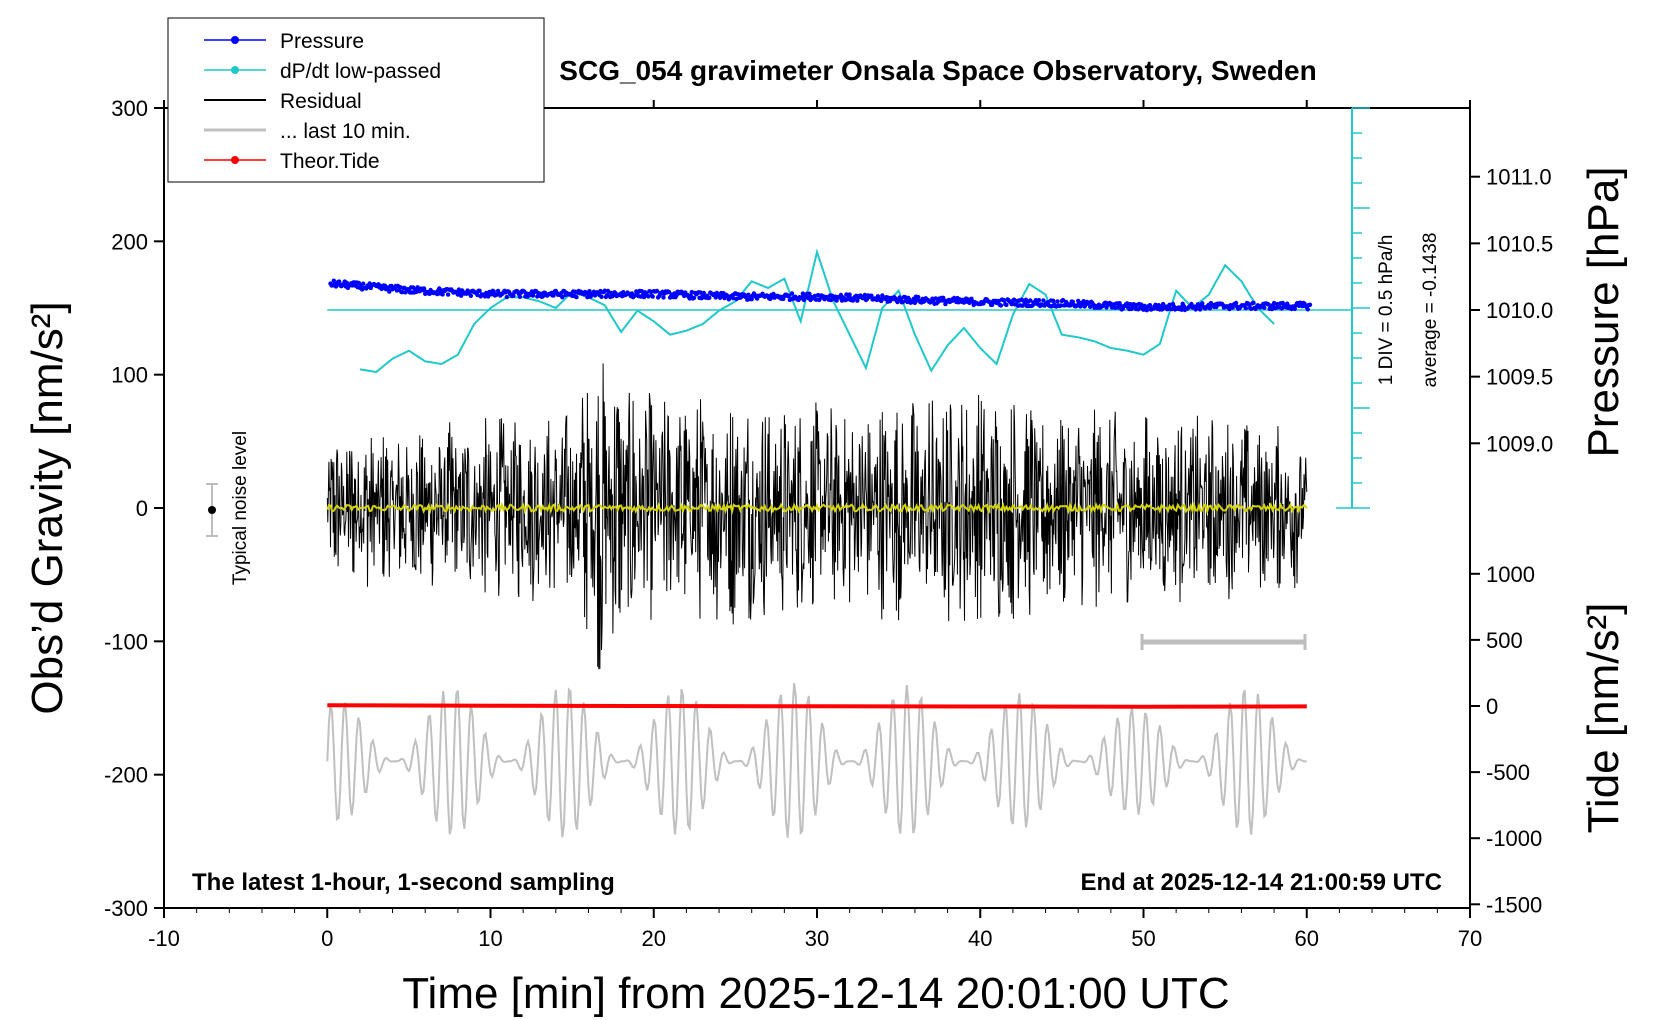 The image size is (1660, 1020). What do you see at coordinates (330, 161) in the screenshot?
I see `legend-label: Theor.Tide` at bounding box center [330, 161].